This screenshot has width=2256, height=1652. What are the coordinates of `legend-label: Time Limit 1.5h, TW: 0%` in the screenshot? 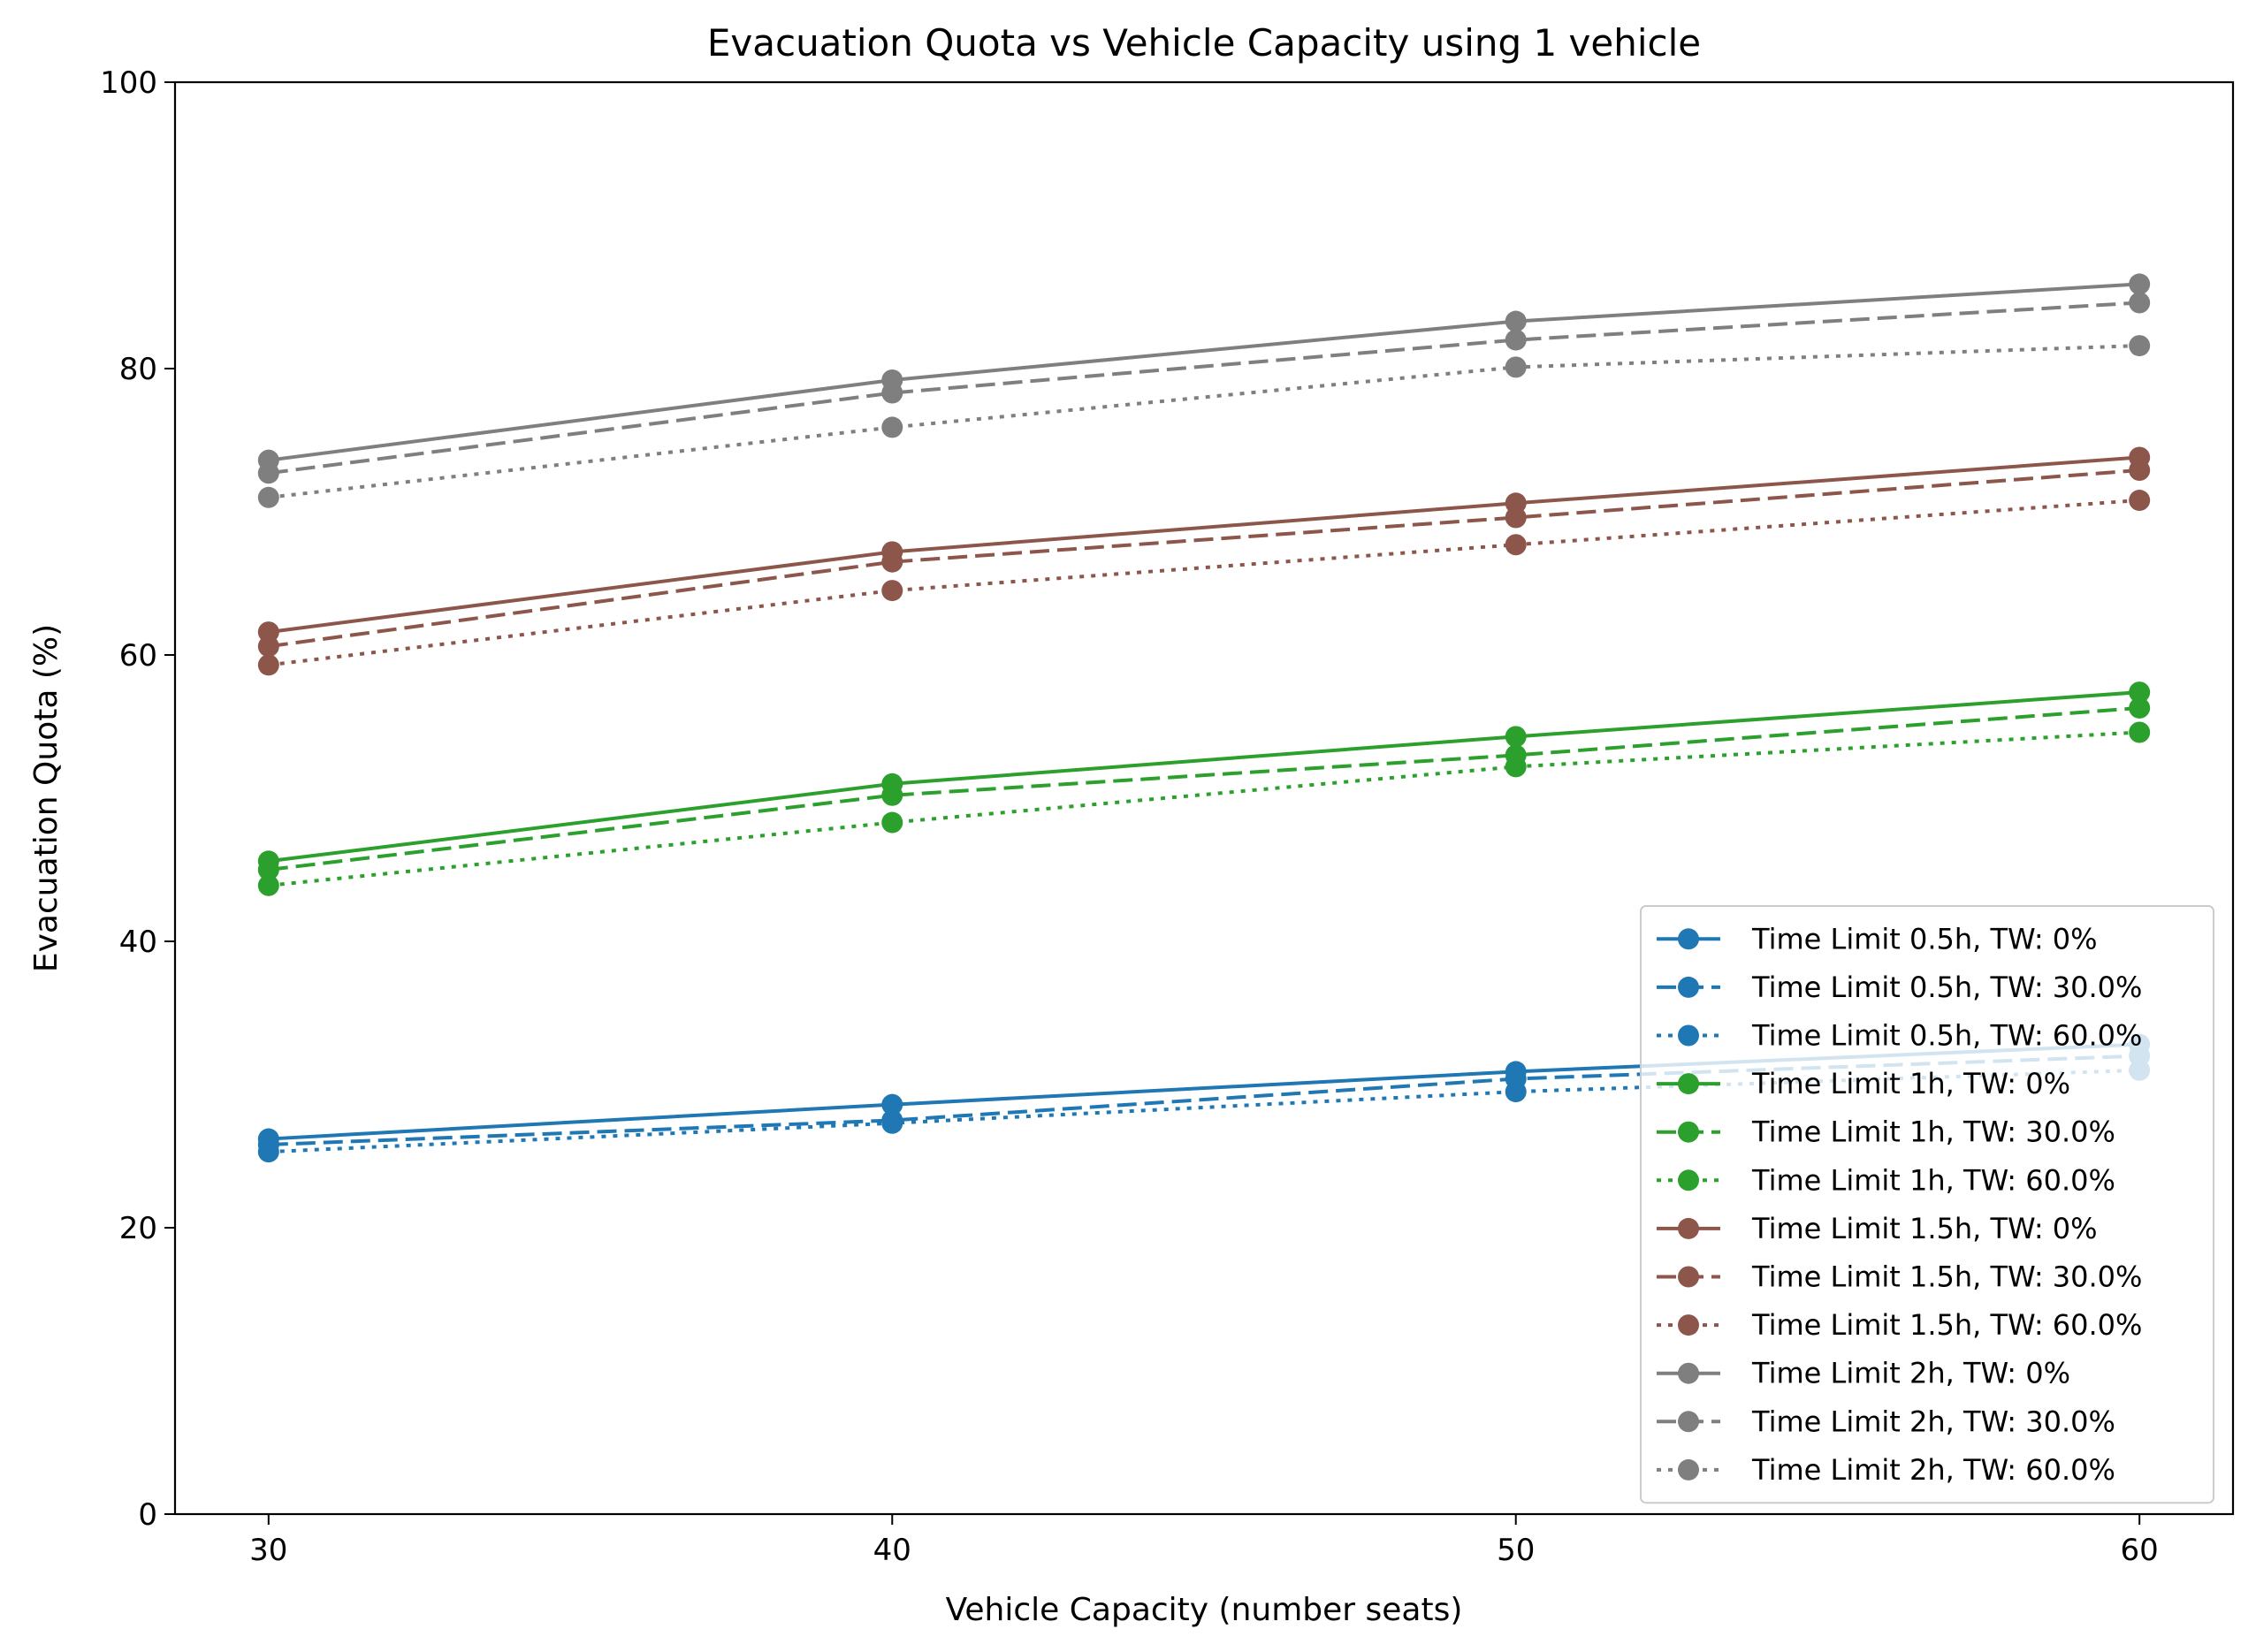 It's located at (1924, 1229).